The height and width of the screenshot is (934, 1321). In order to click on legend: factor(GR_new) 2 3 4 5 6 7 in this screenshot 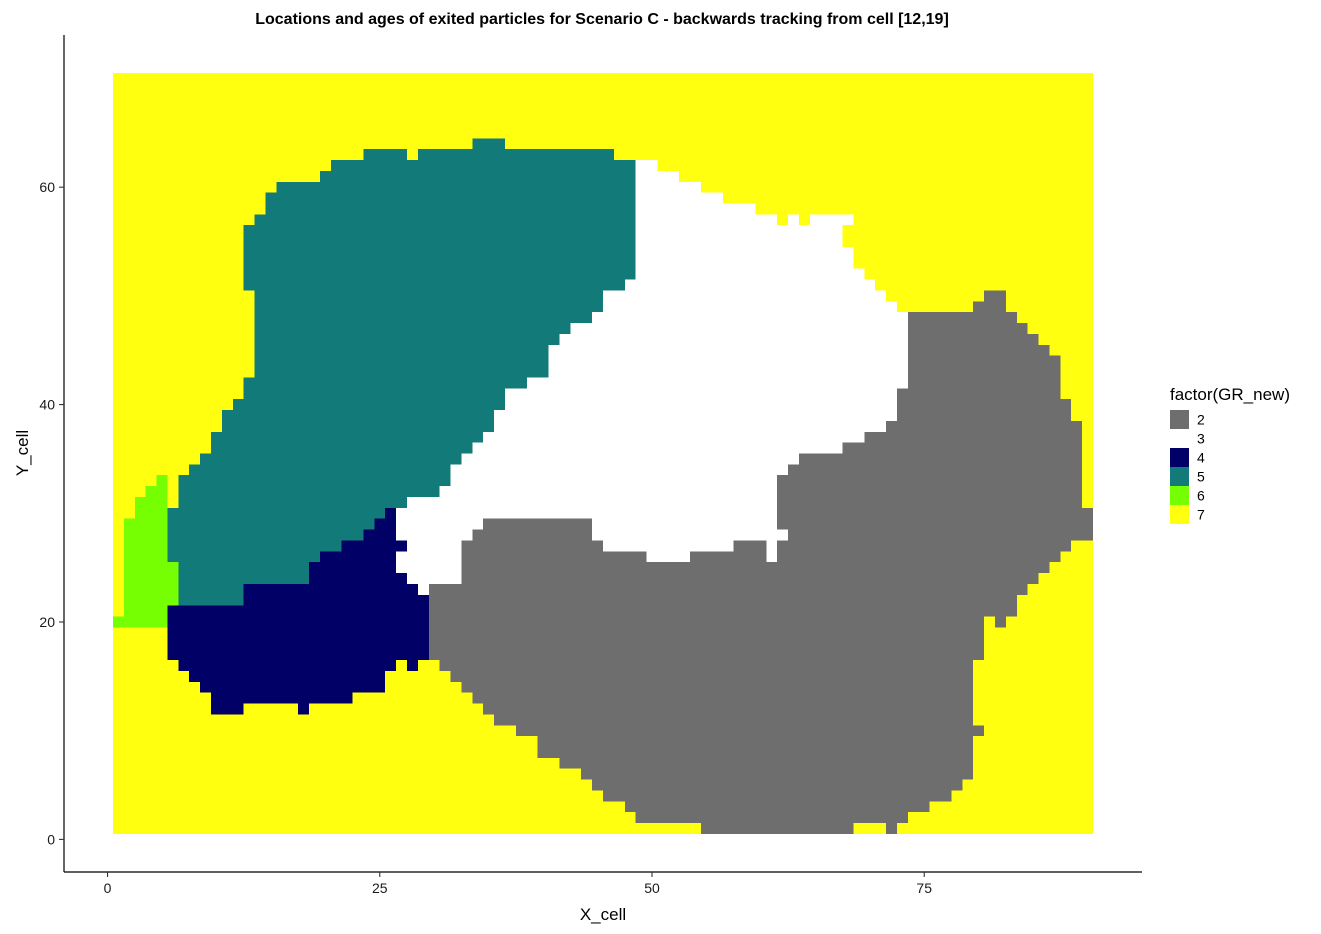, I will do `click(1230, 454)`.